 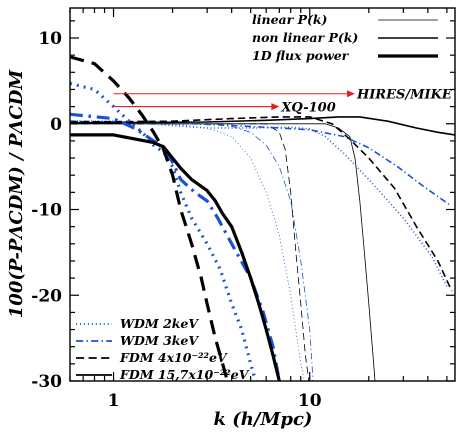 I want to click on arrowhead-hires-mike, so click(x=350, y=94).